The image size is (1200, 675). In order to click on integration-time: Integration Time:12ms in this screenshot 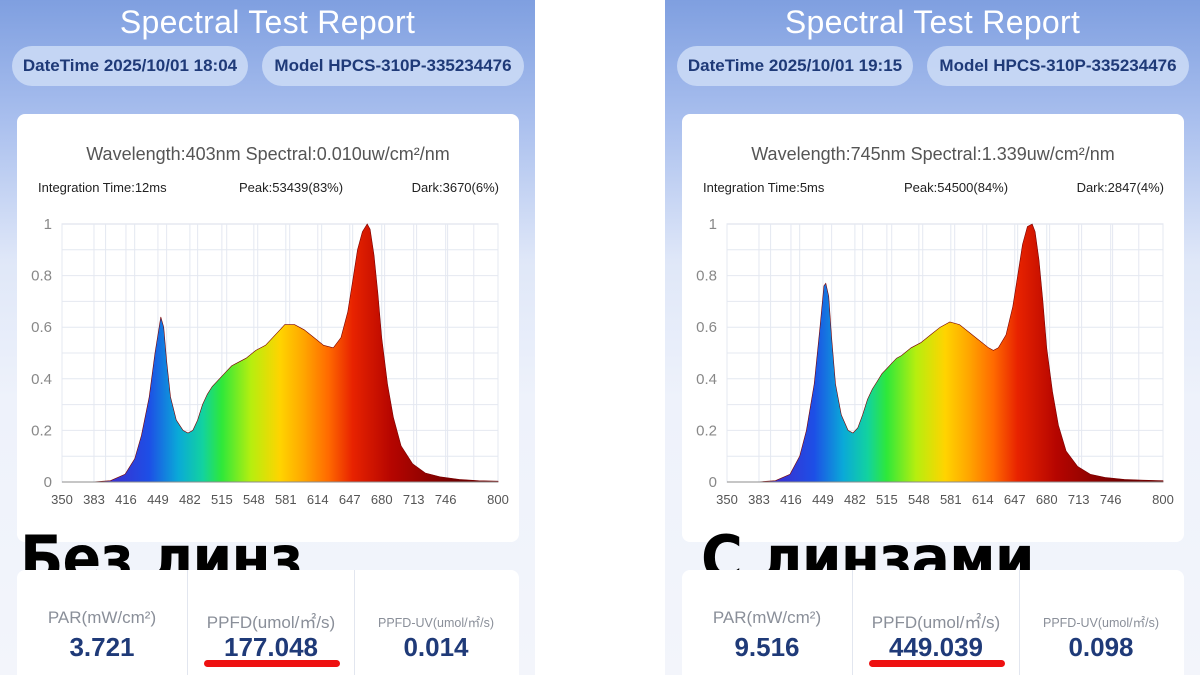, I will do `click(102, 187)`.